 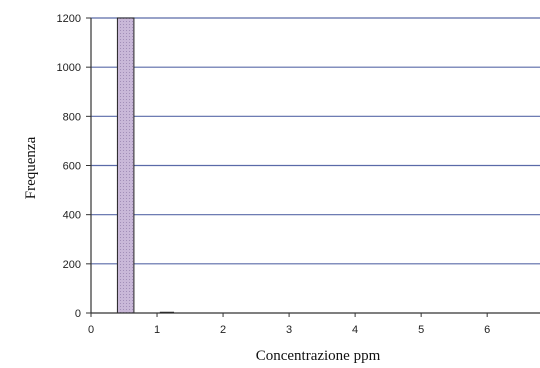 What do you see at coordinates (157, 330) in the screenshot?
I see `x-tick-label-1: 1` at bounding box center [157, 330].